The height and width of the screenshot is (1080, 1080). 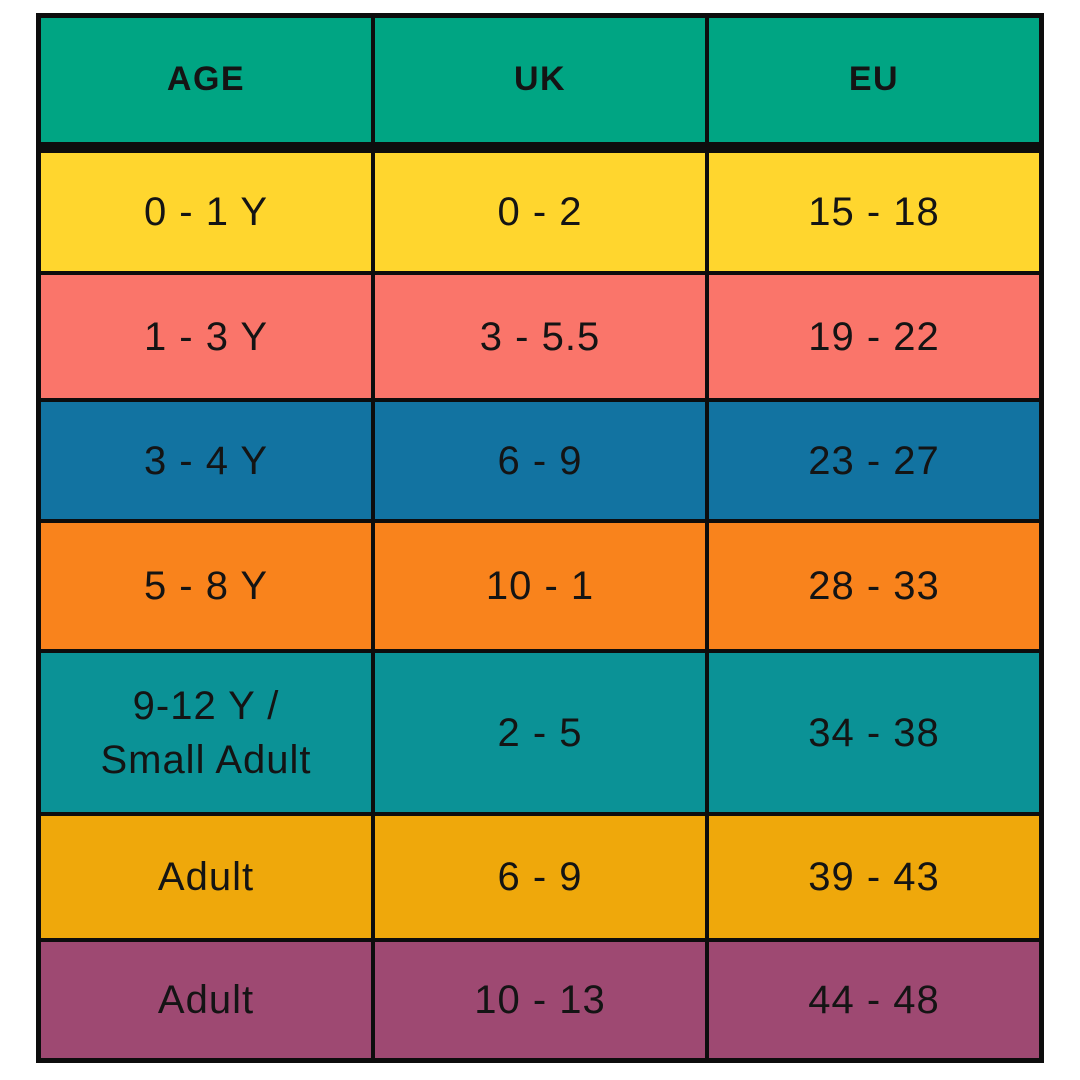 What do you see at coordinates (206, 460) in the screenshot?
I see `table-cell-age: 3 - 4 Y` at bounding box center [206, 460].